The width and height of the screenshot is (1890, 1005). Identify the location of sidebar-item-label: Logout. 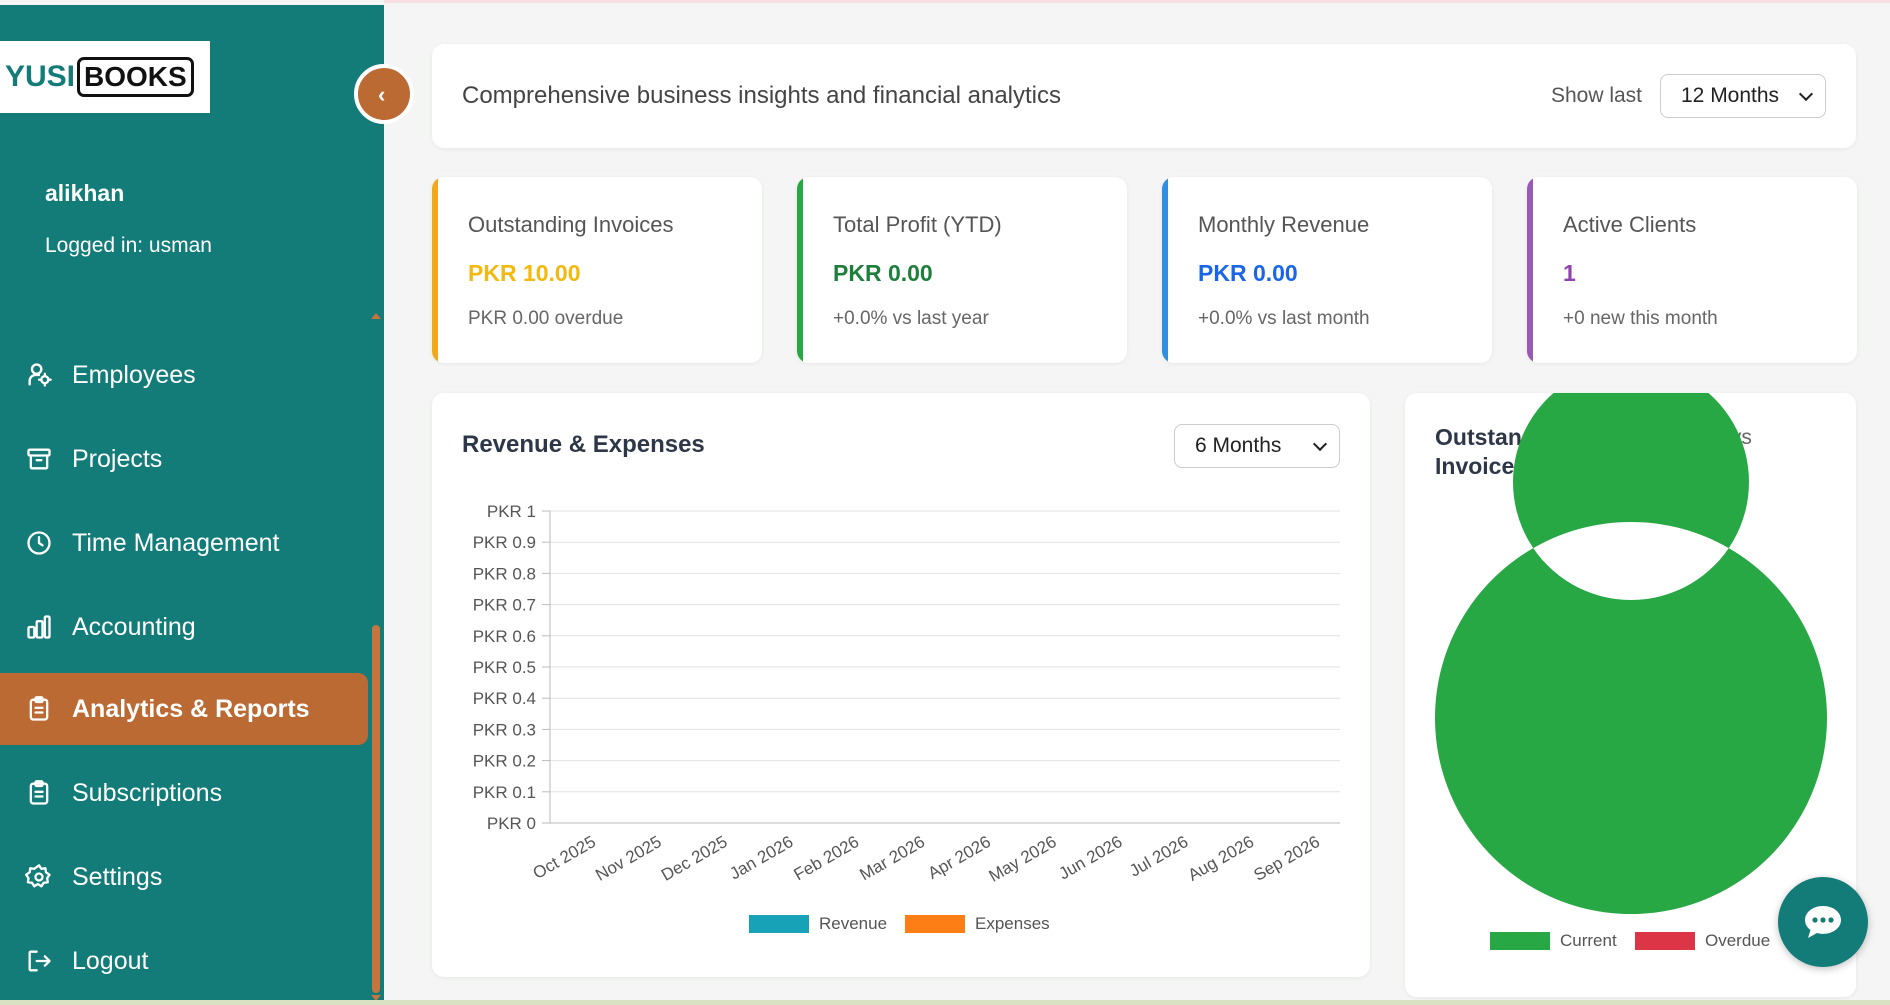
(110, 960).